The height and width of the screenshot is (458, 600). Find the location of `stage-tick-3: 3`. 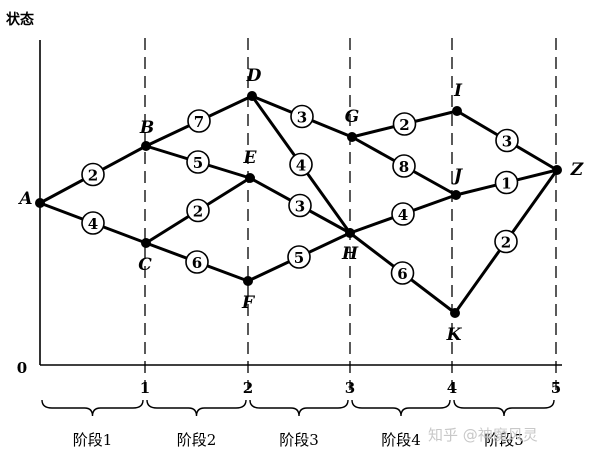

stage-tick-3: 3 is located at coordinates (350, 388).